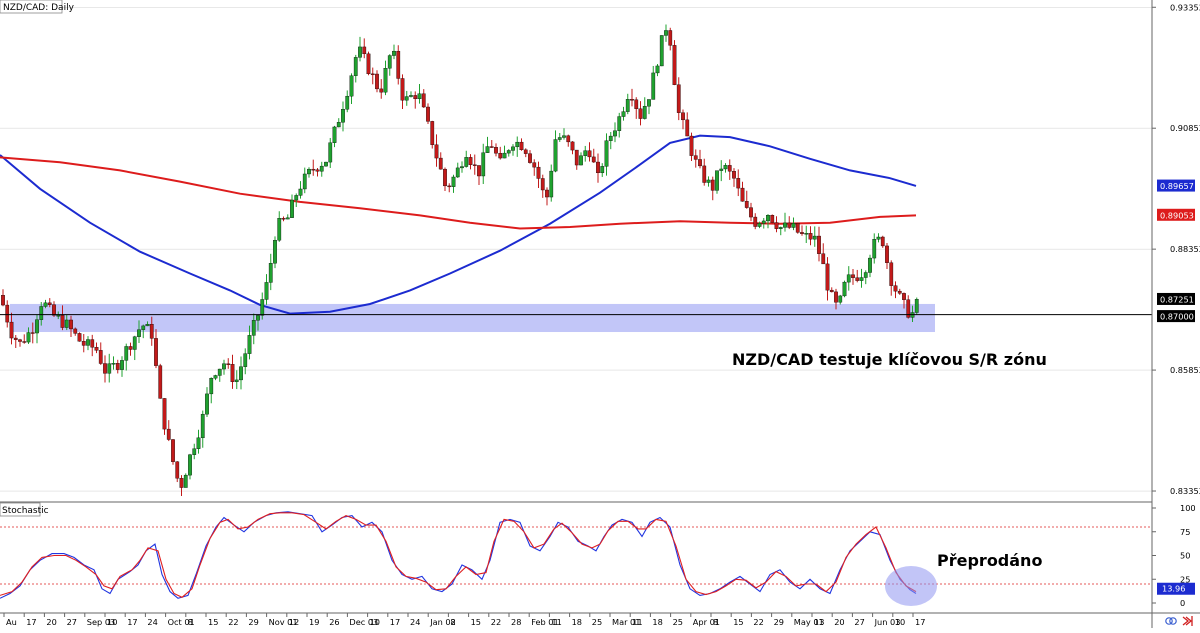  Describe the element at coordinates (989, 560) in the screenshot. I see `annotation-oversold: Přeprodáno` at that location.